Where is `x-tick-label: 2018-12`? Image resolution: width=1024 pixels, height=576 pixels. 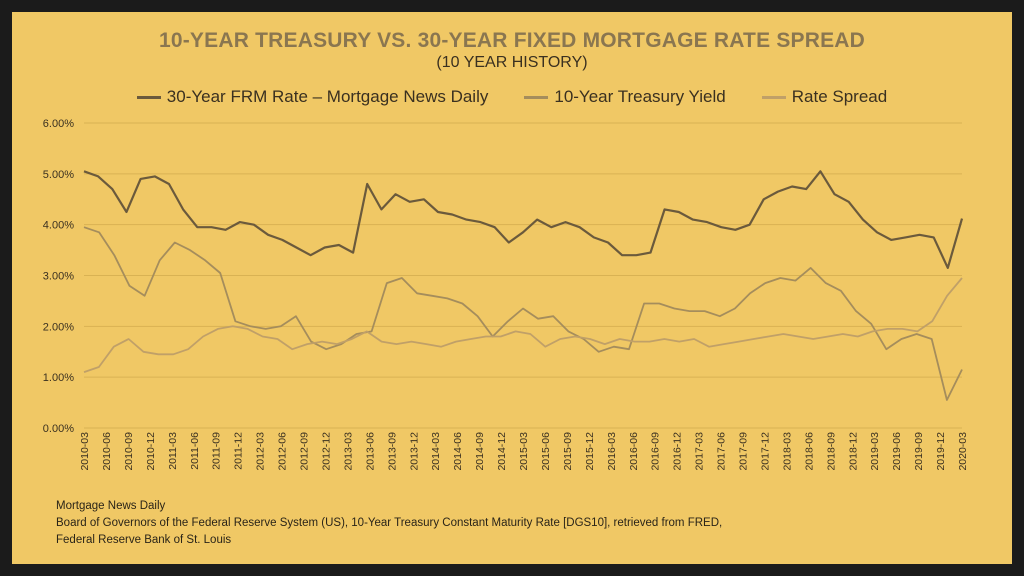 x-tick-label: 2018-12 is located at coordinates (853, 451).